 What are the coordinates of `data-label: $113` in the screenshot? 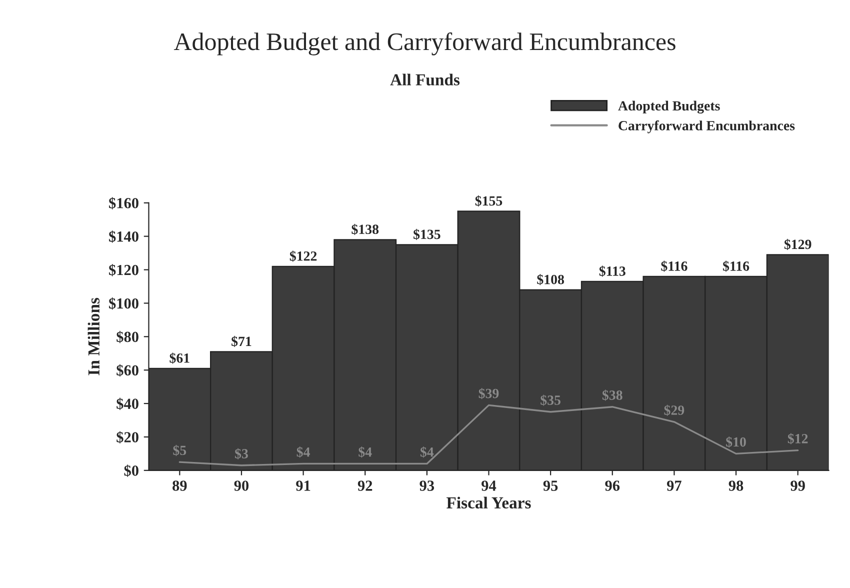 It's located at (612, 271).